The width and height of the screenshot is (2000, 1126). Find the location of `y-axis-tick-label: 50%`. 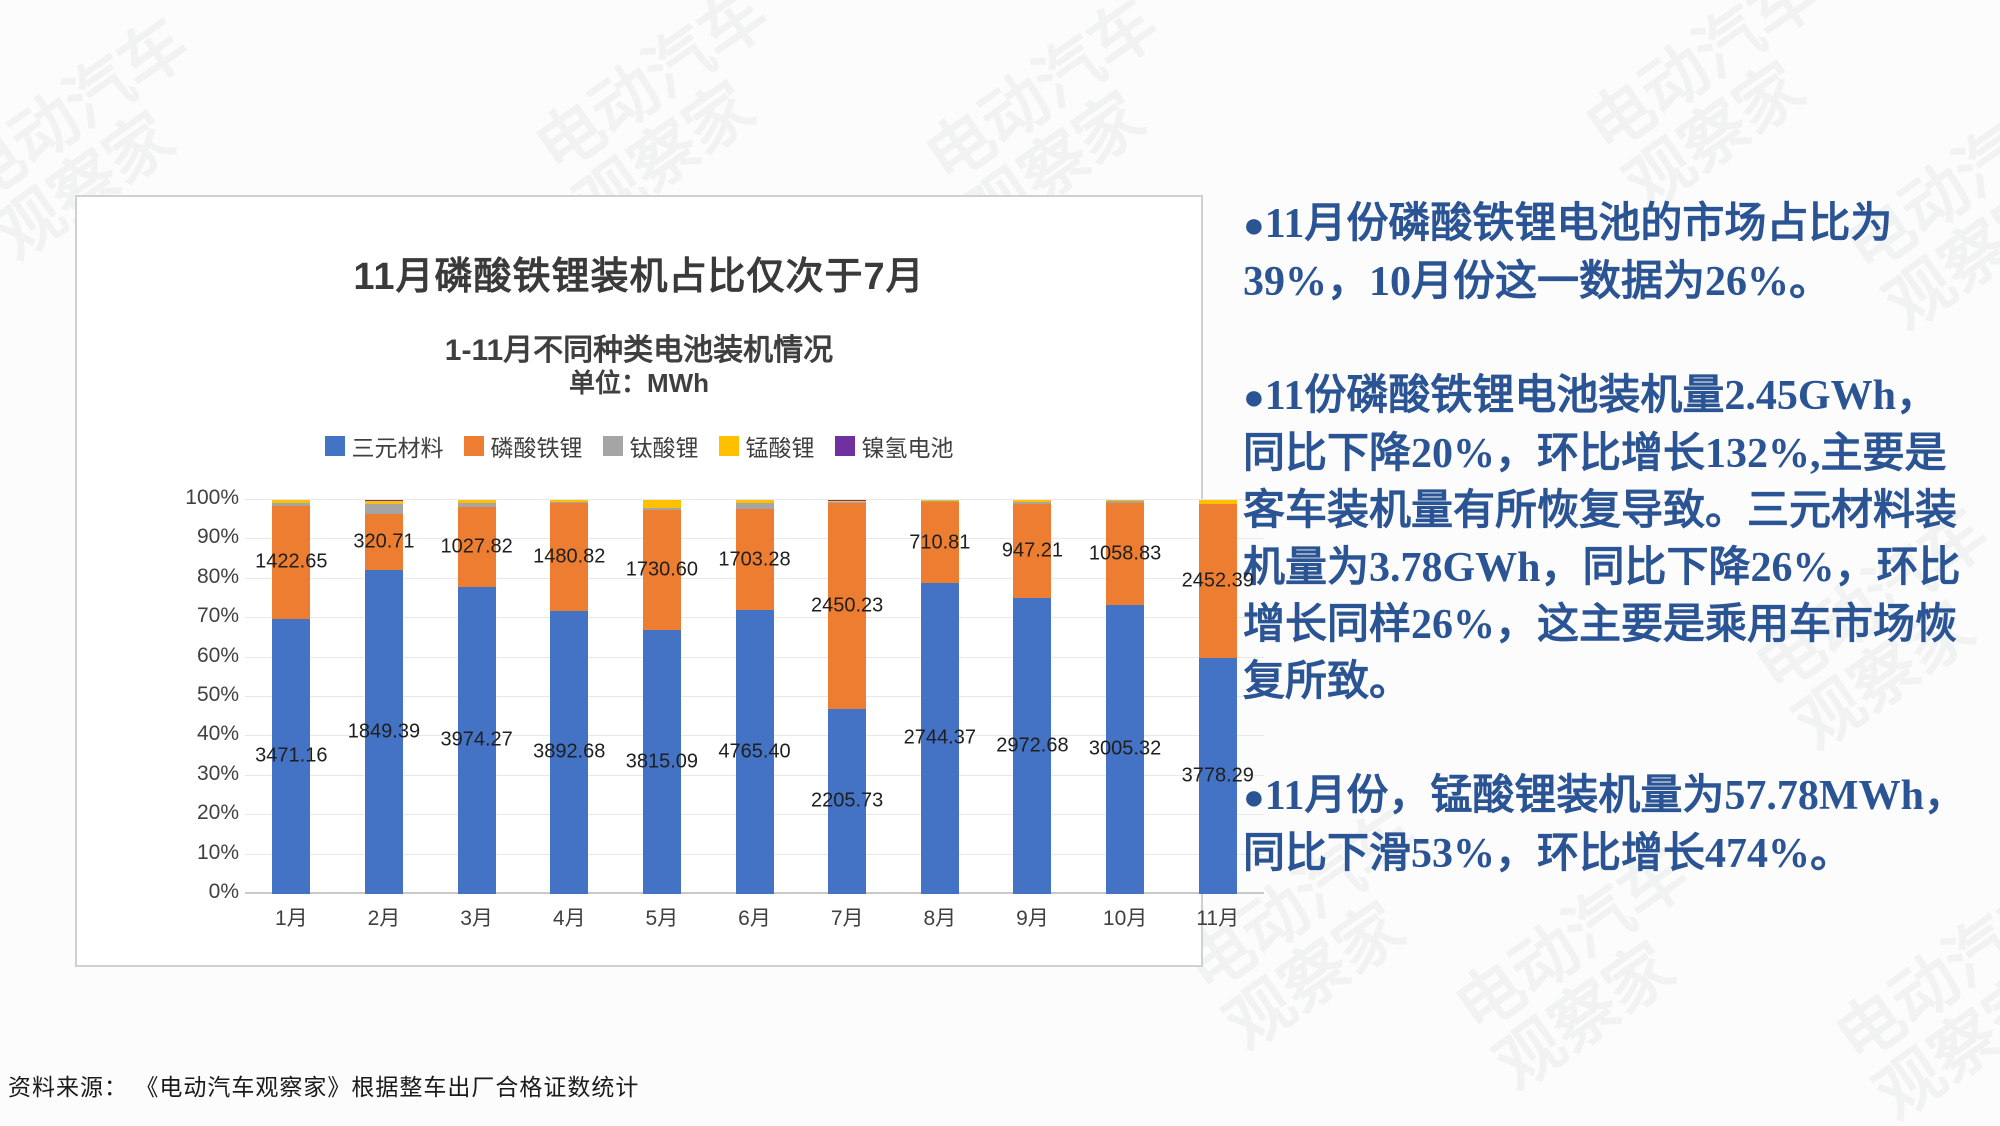

y-axis-tick-label: 50% is located at coordinates (217, 694).